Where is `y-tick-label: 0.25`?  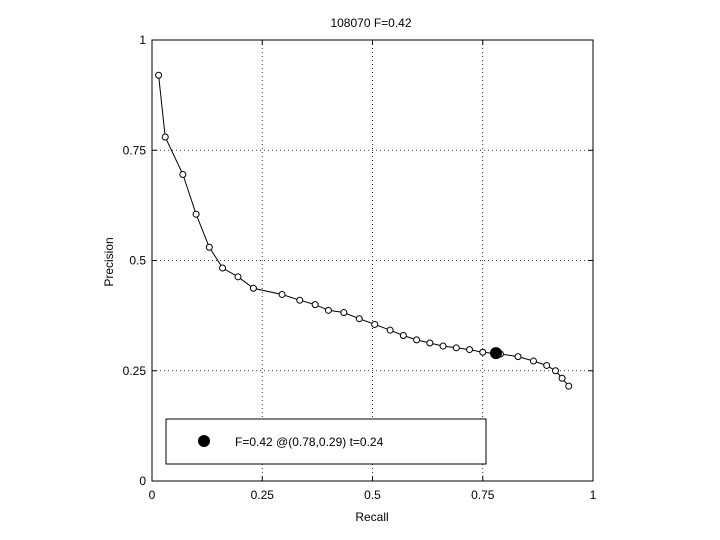 y-tick-label: 0.25 is located at coordinates (135, 371).